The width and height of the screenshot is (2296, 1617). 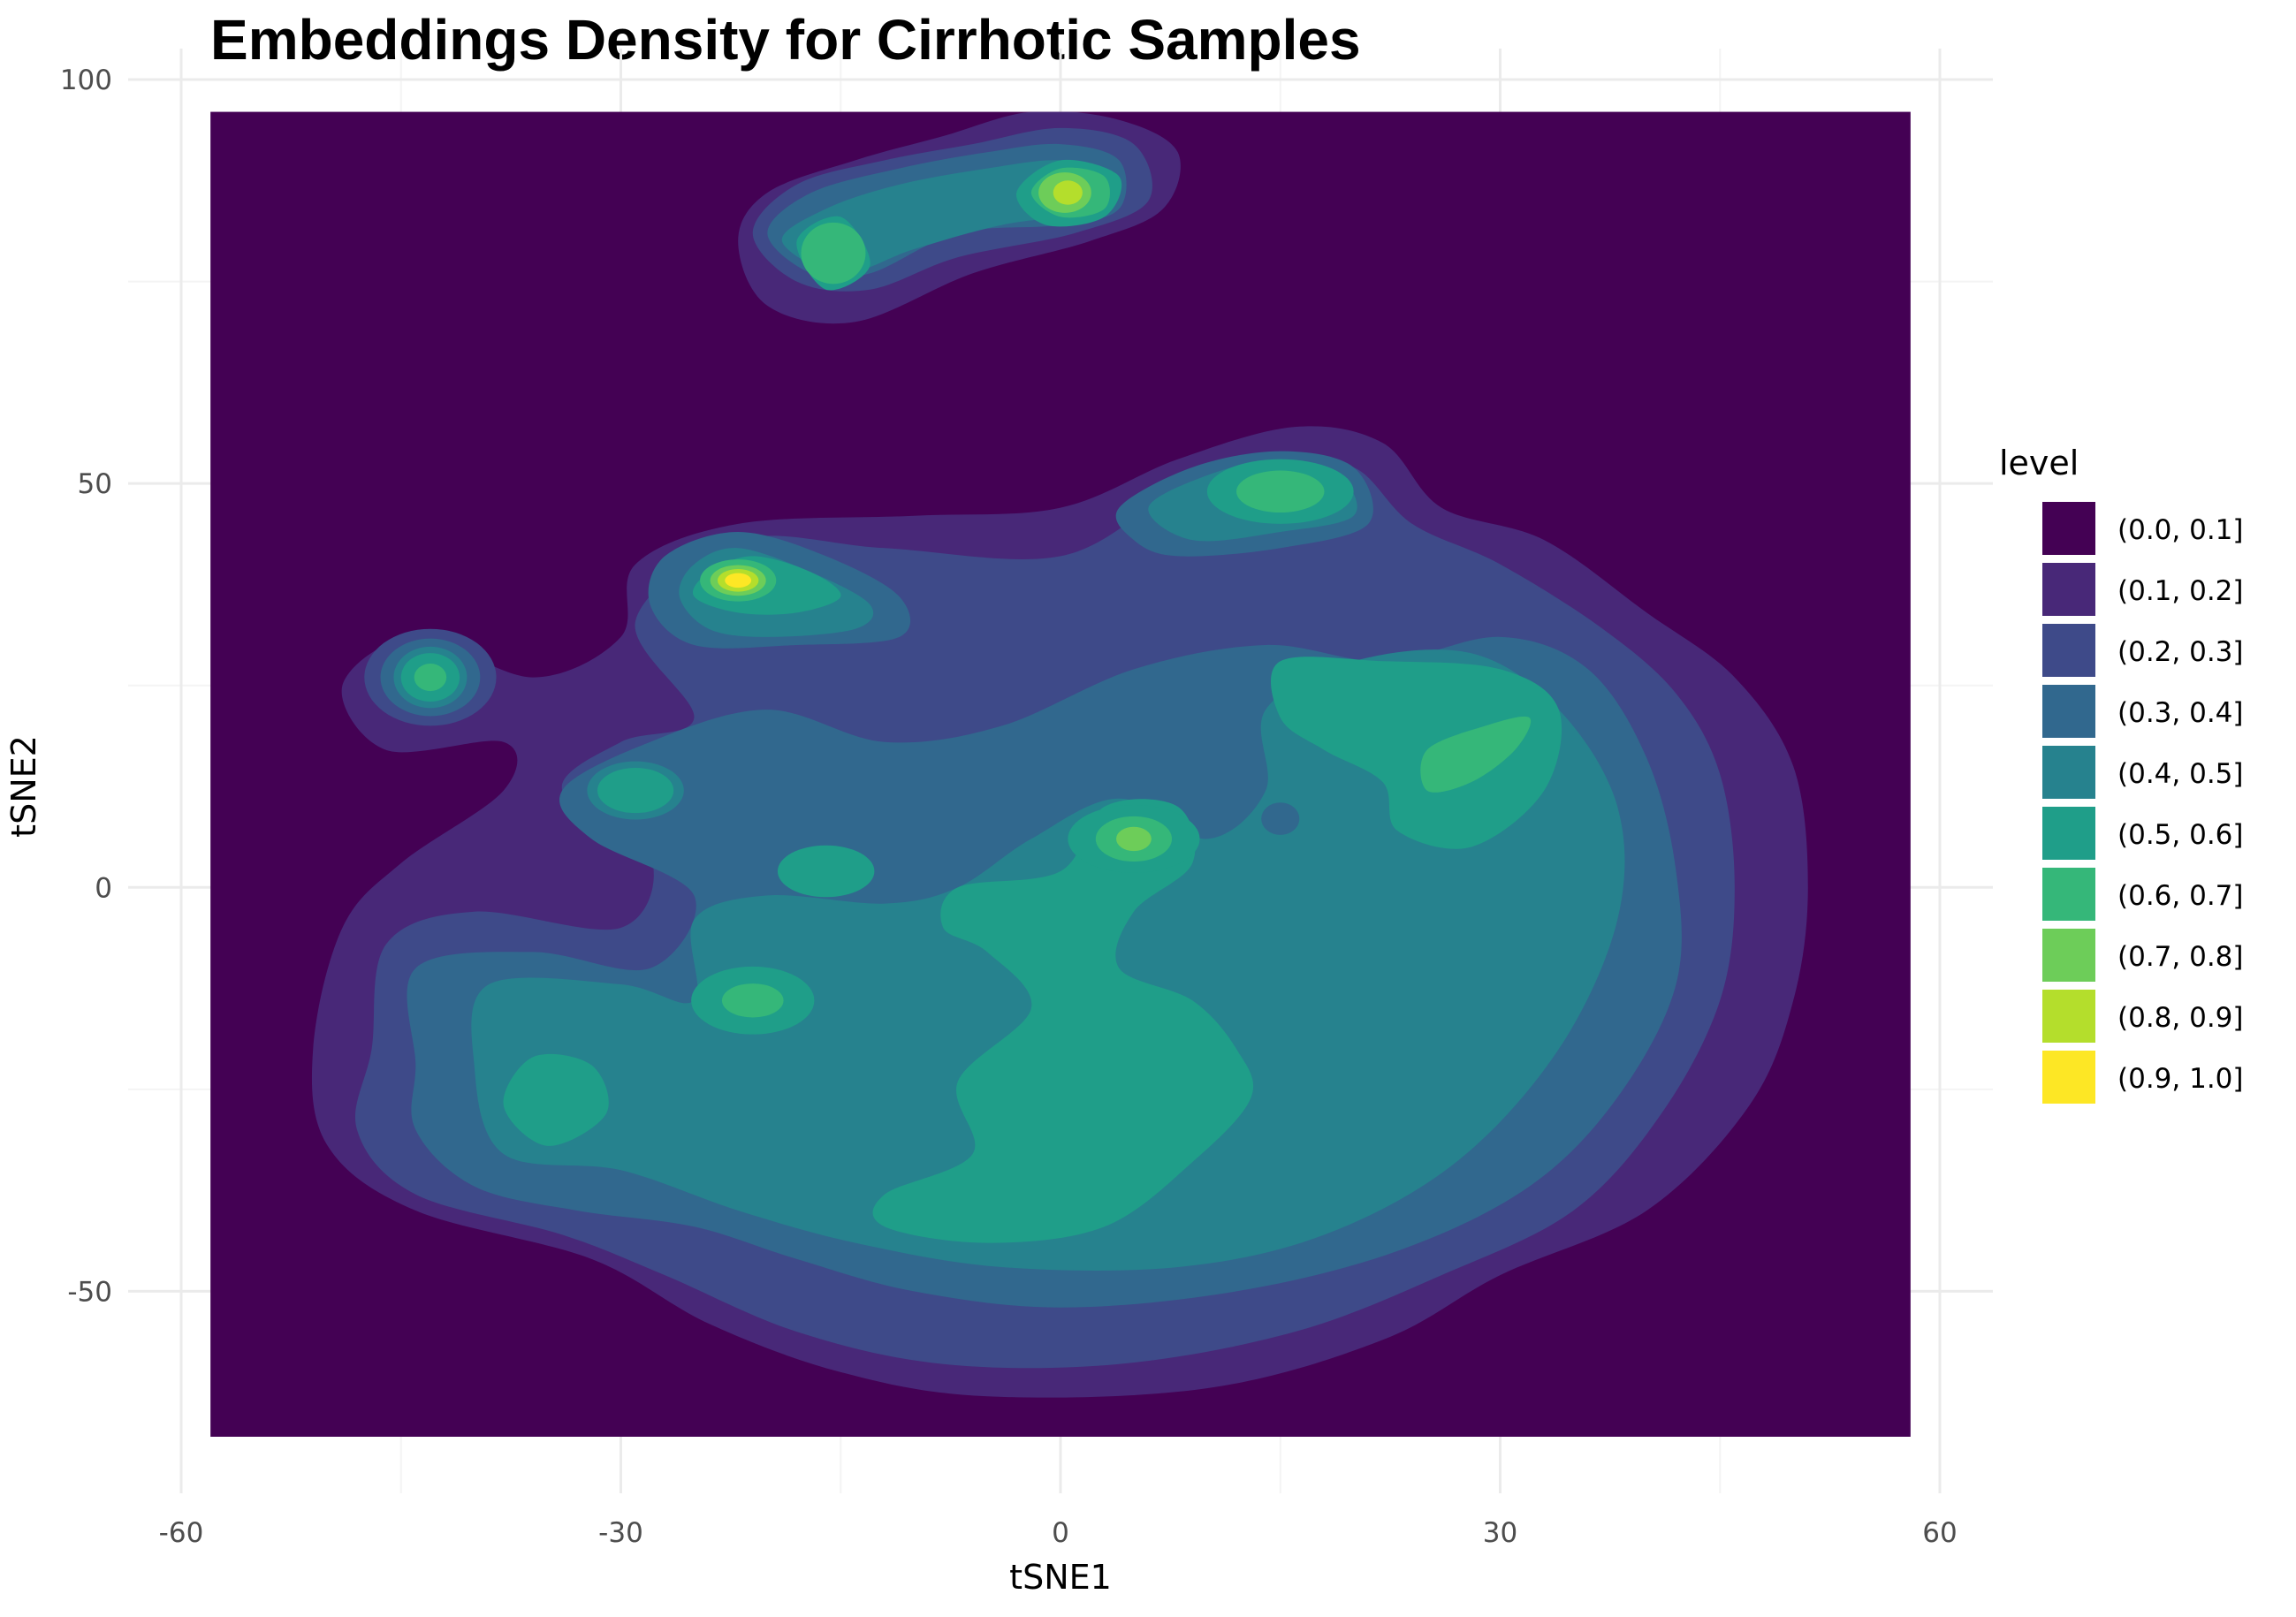 What do you see at coordinates (1068, 192) in the screenshot?
I see `contour-band-0.8-0.9-top` at bounding box center [1068, 192].